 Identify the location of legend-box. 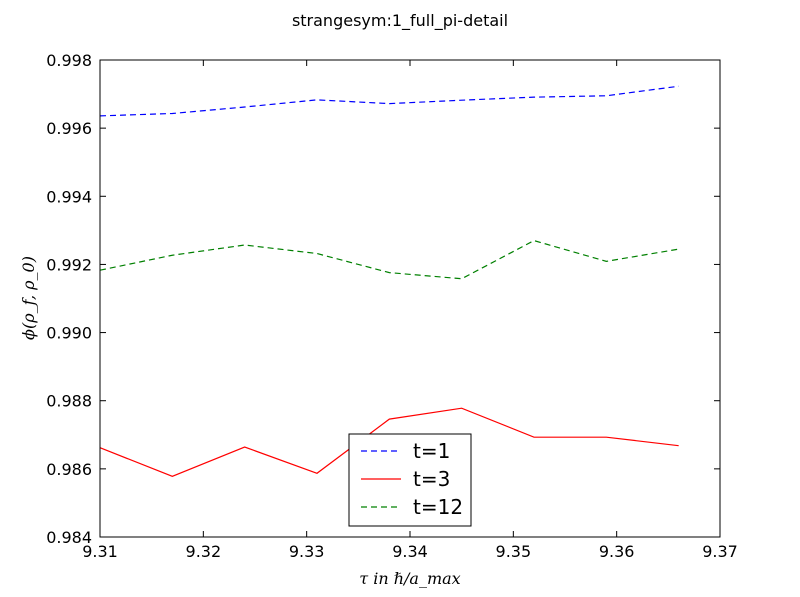
(410, 480).